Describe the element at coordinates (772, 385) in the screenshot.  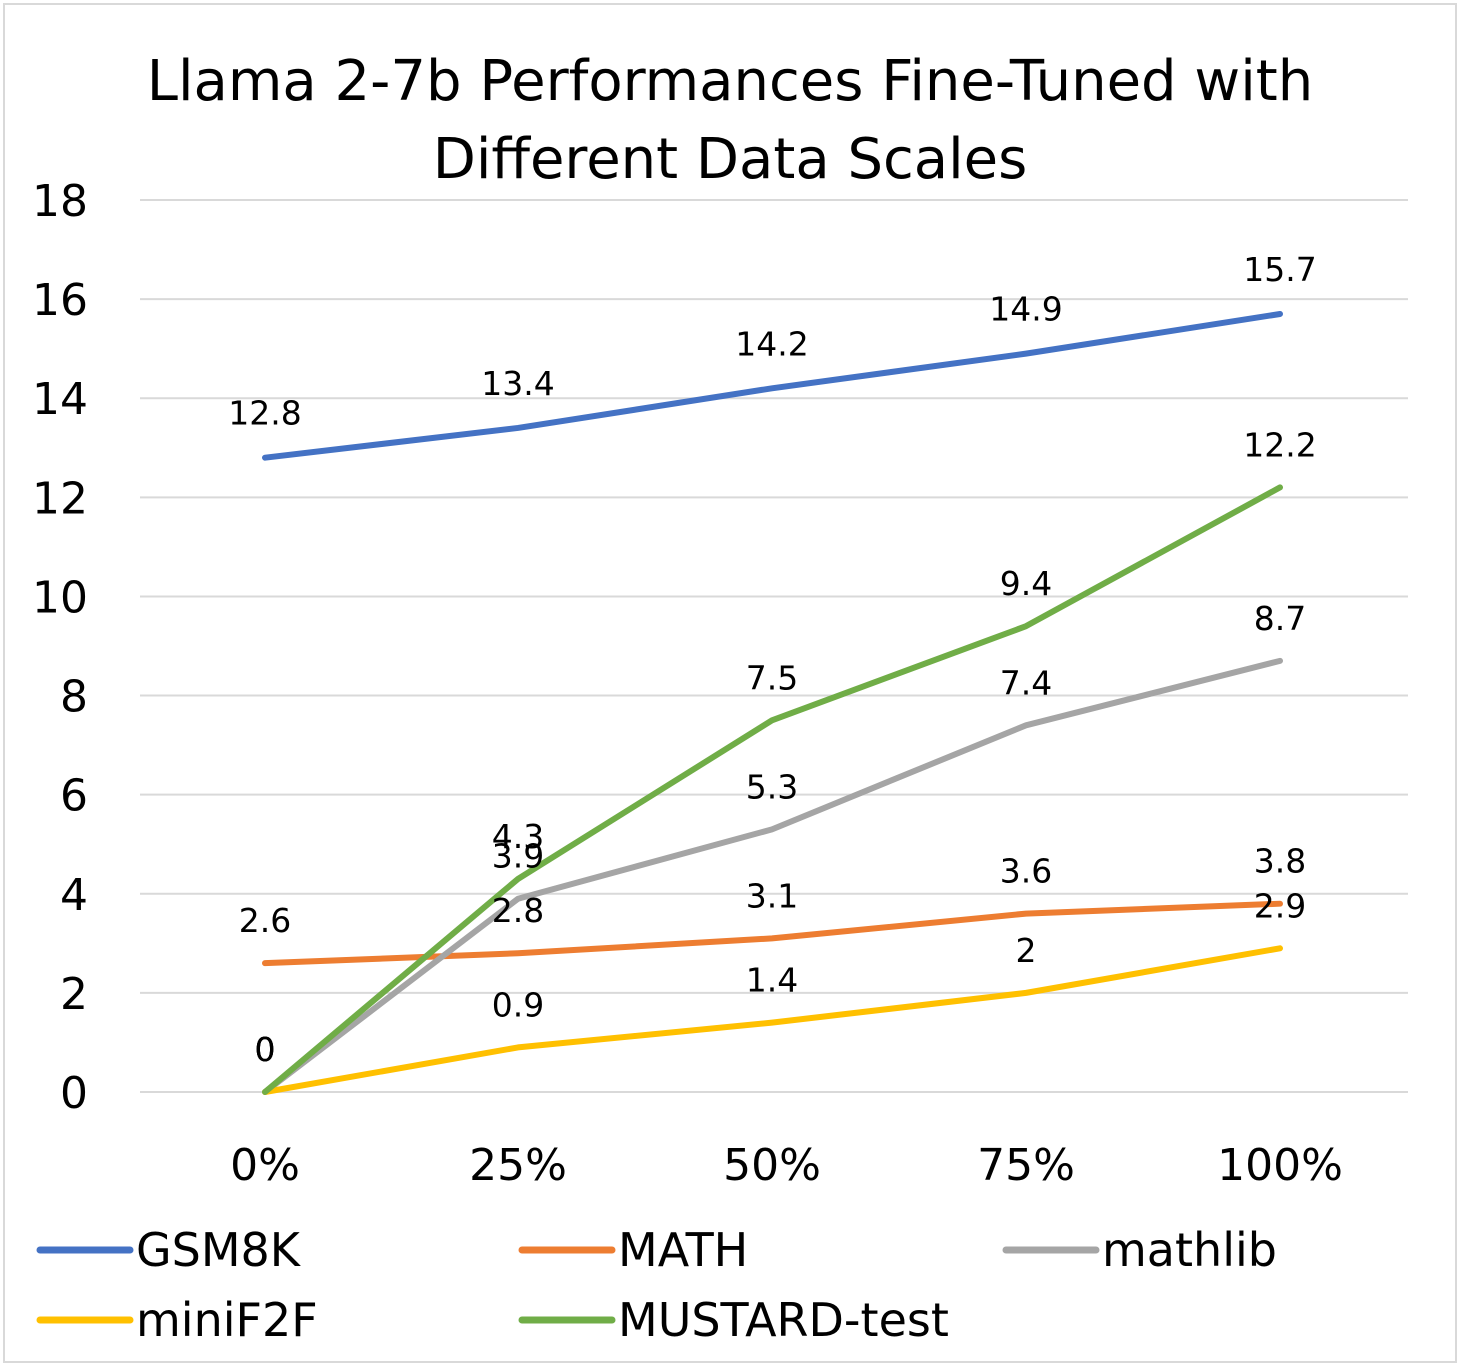
I see `series-line-gsm8k` at that location.